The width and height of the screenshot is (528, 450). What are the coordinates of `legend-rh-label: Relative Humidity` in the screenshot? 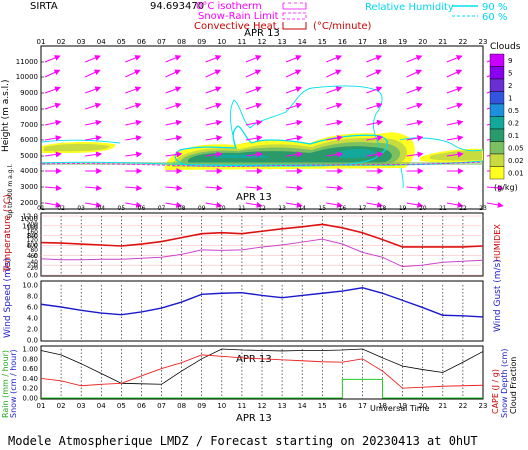 It's located at (409, 7).